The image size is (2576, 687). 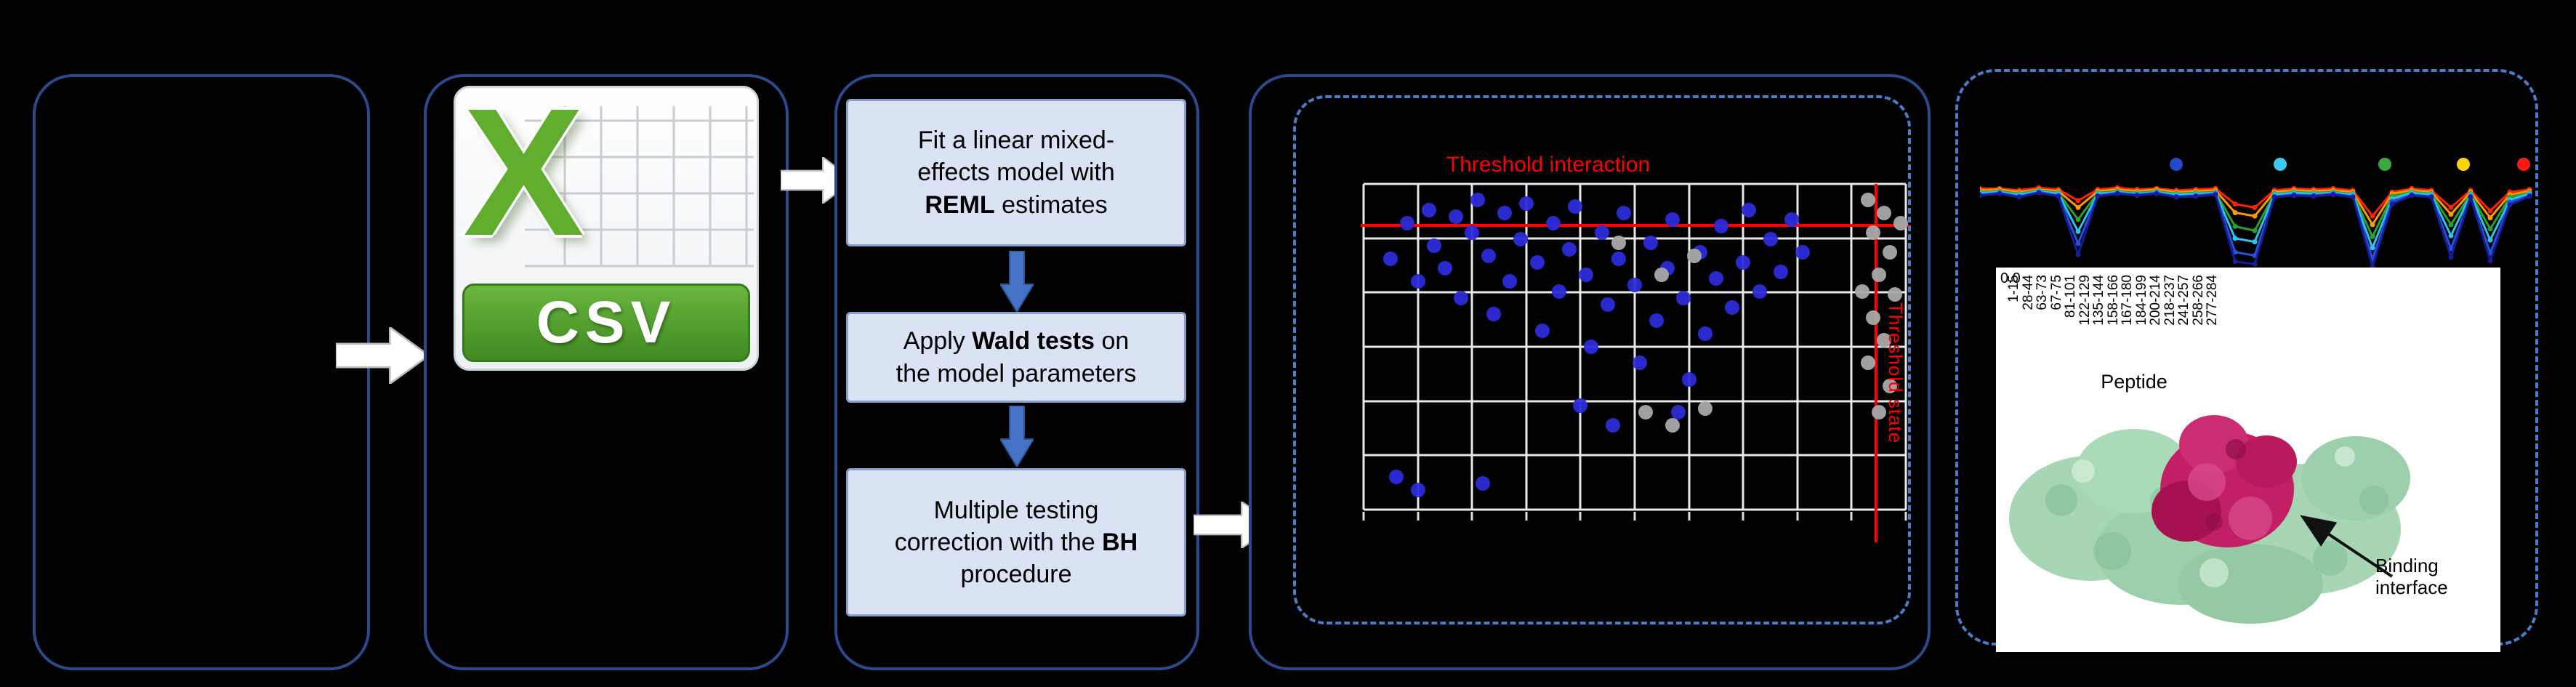 I want to click on peptide-tick-label: 1-15, so click(x=2013, y=289).